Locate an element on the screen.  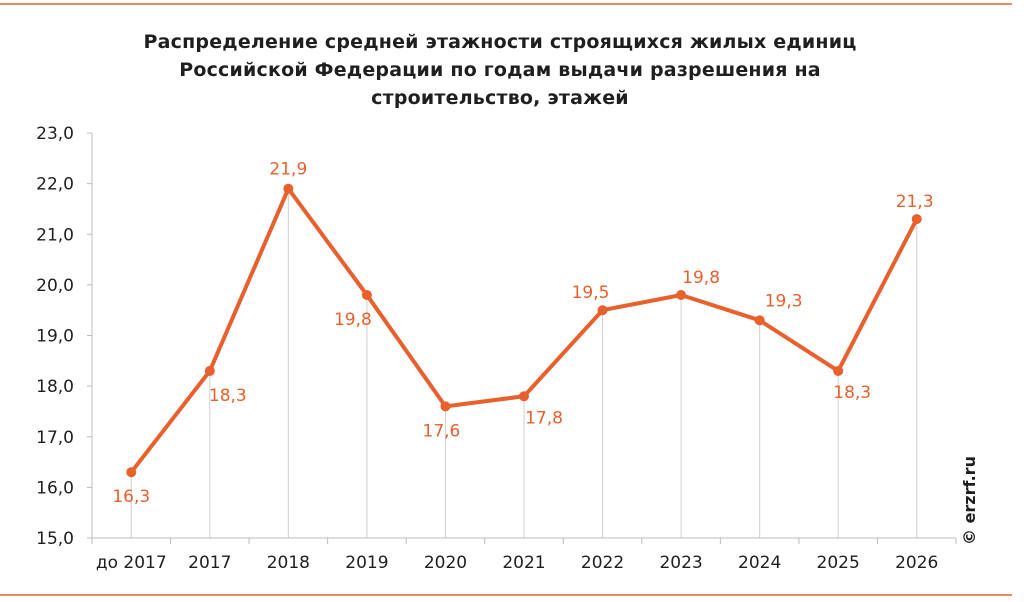
y-tick-label: 19,0 is located at coordinates (55, 337).